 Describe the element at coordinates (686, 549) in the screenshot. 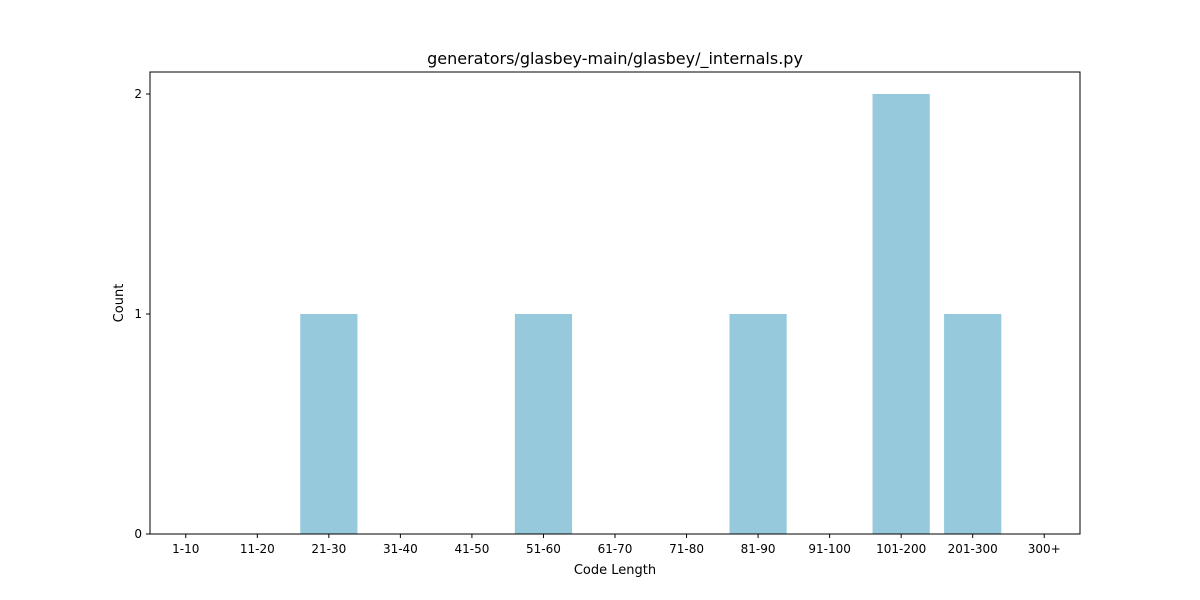

I see `x-tick-label: 71-80` at that location.